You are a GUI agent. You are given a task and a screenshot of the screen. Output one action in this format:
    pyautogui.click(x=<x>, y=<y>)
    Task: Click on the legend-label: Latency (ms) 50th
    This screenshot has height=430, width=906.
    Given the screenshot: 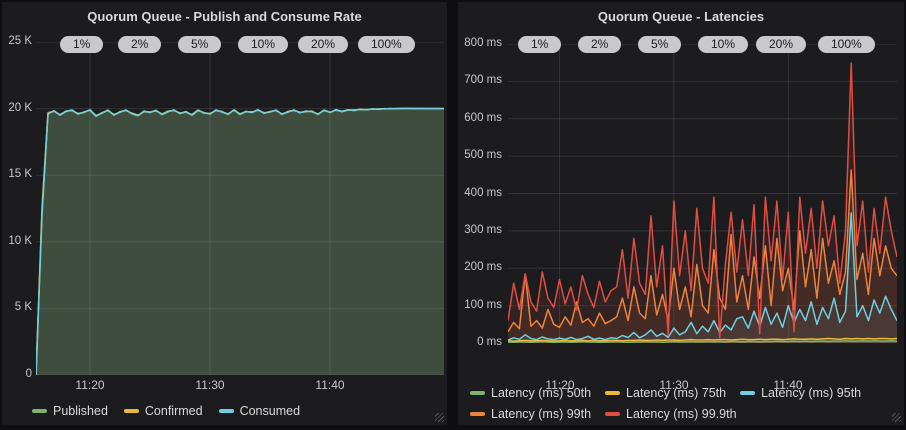 What is the action you would take?
    pyautogui.click(x=541, y=393)
    